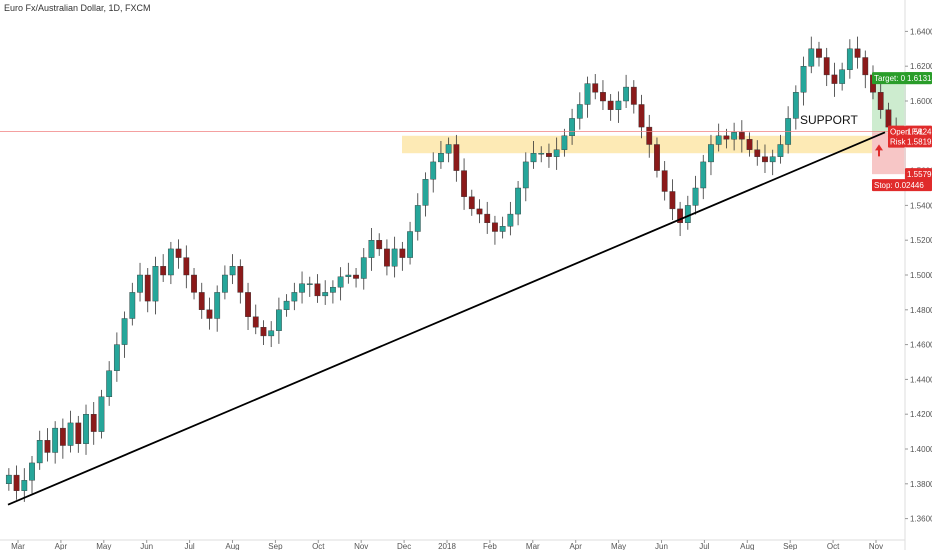 Image resolution: width=932 pixels, height=550 pixels. I want to click on stop-price-tag-text: 1.55796, so click(919, 174).